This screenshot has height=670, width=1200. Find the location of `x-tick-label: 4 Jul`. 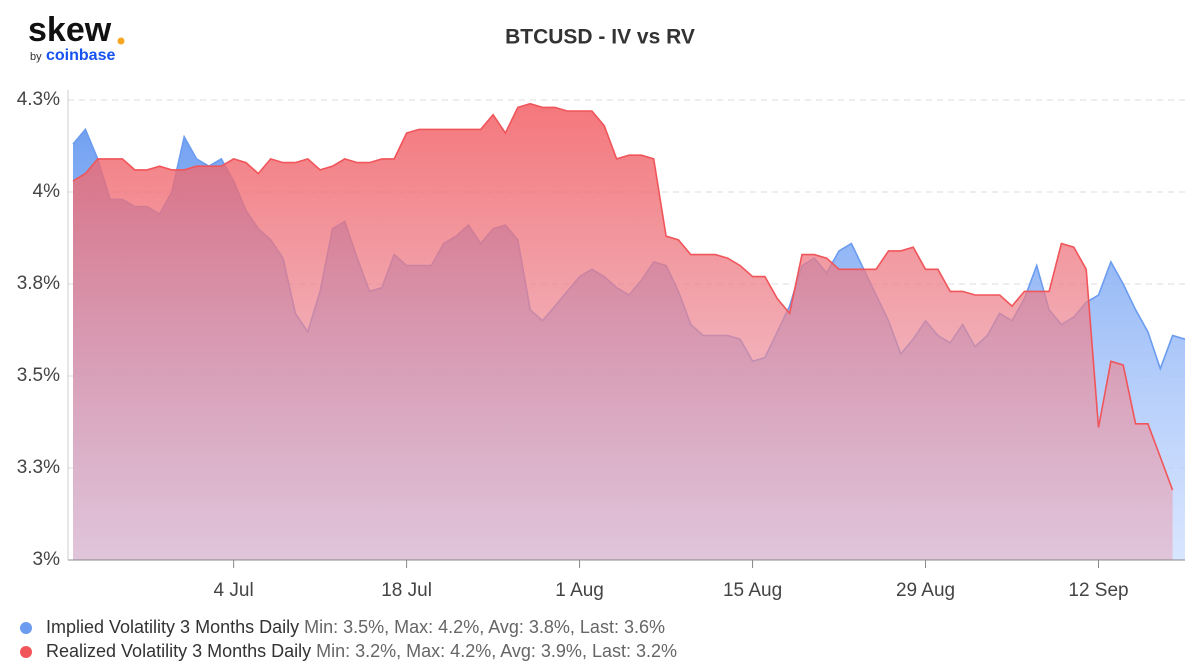

x-tick-label: 4 Jul is located at coordinates (234, 590).